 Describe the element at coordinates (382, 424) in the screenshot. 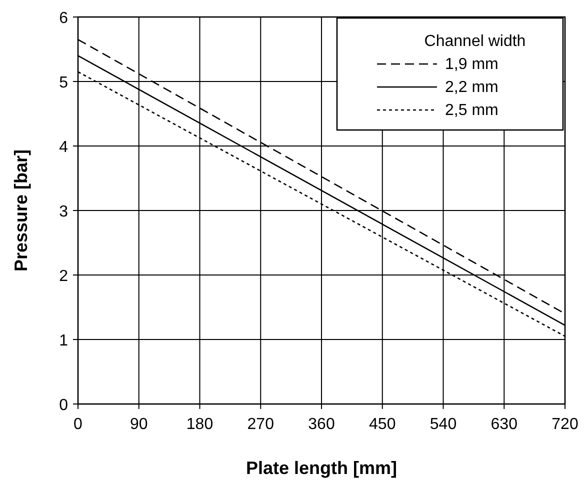

I see `x-tick-label: 450` at that location.